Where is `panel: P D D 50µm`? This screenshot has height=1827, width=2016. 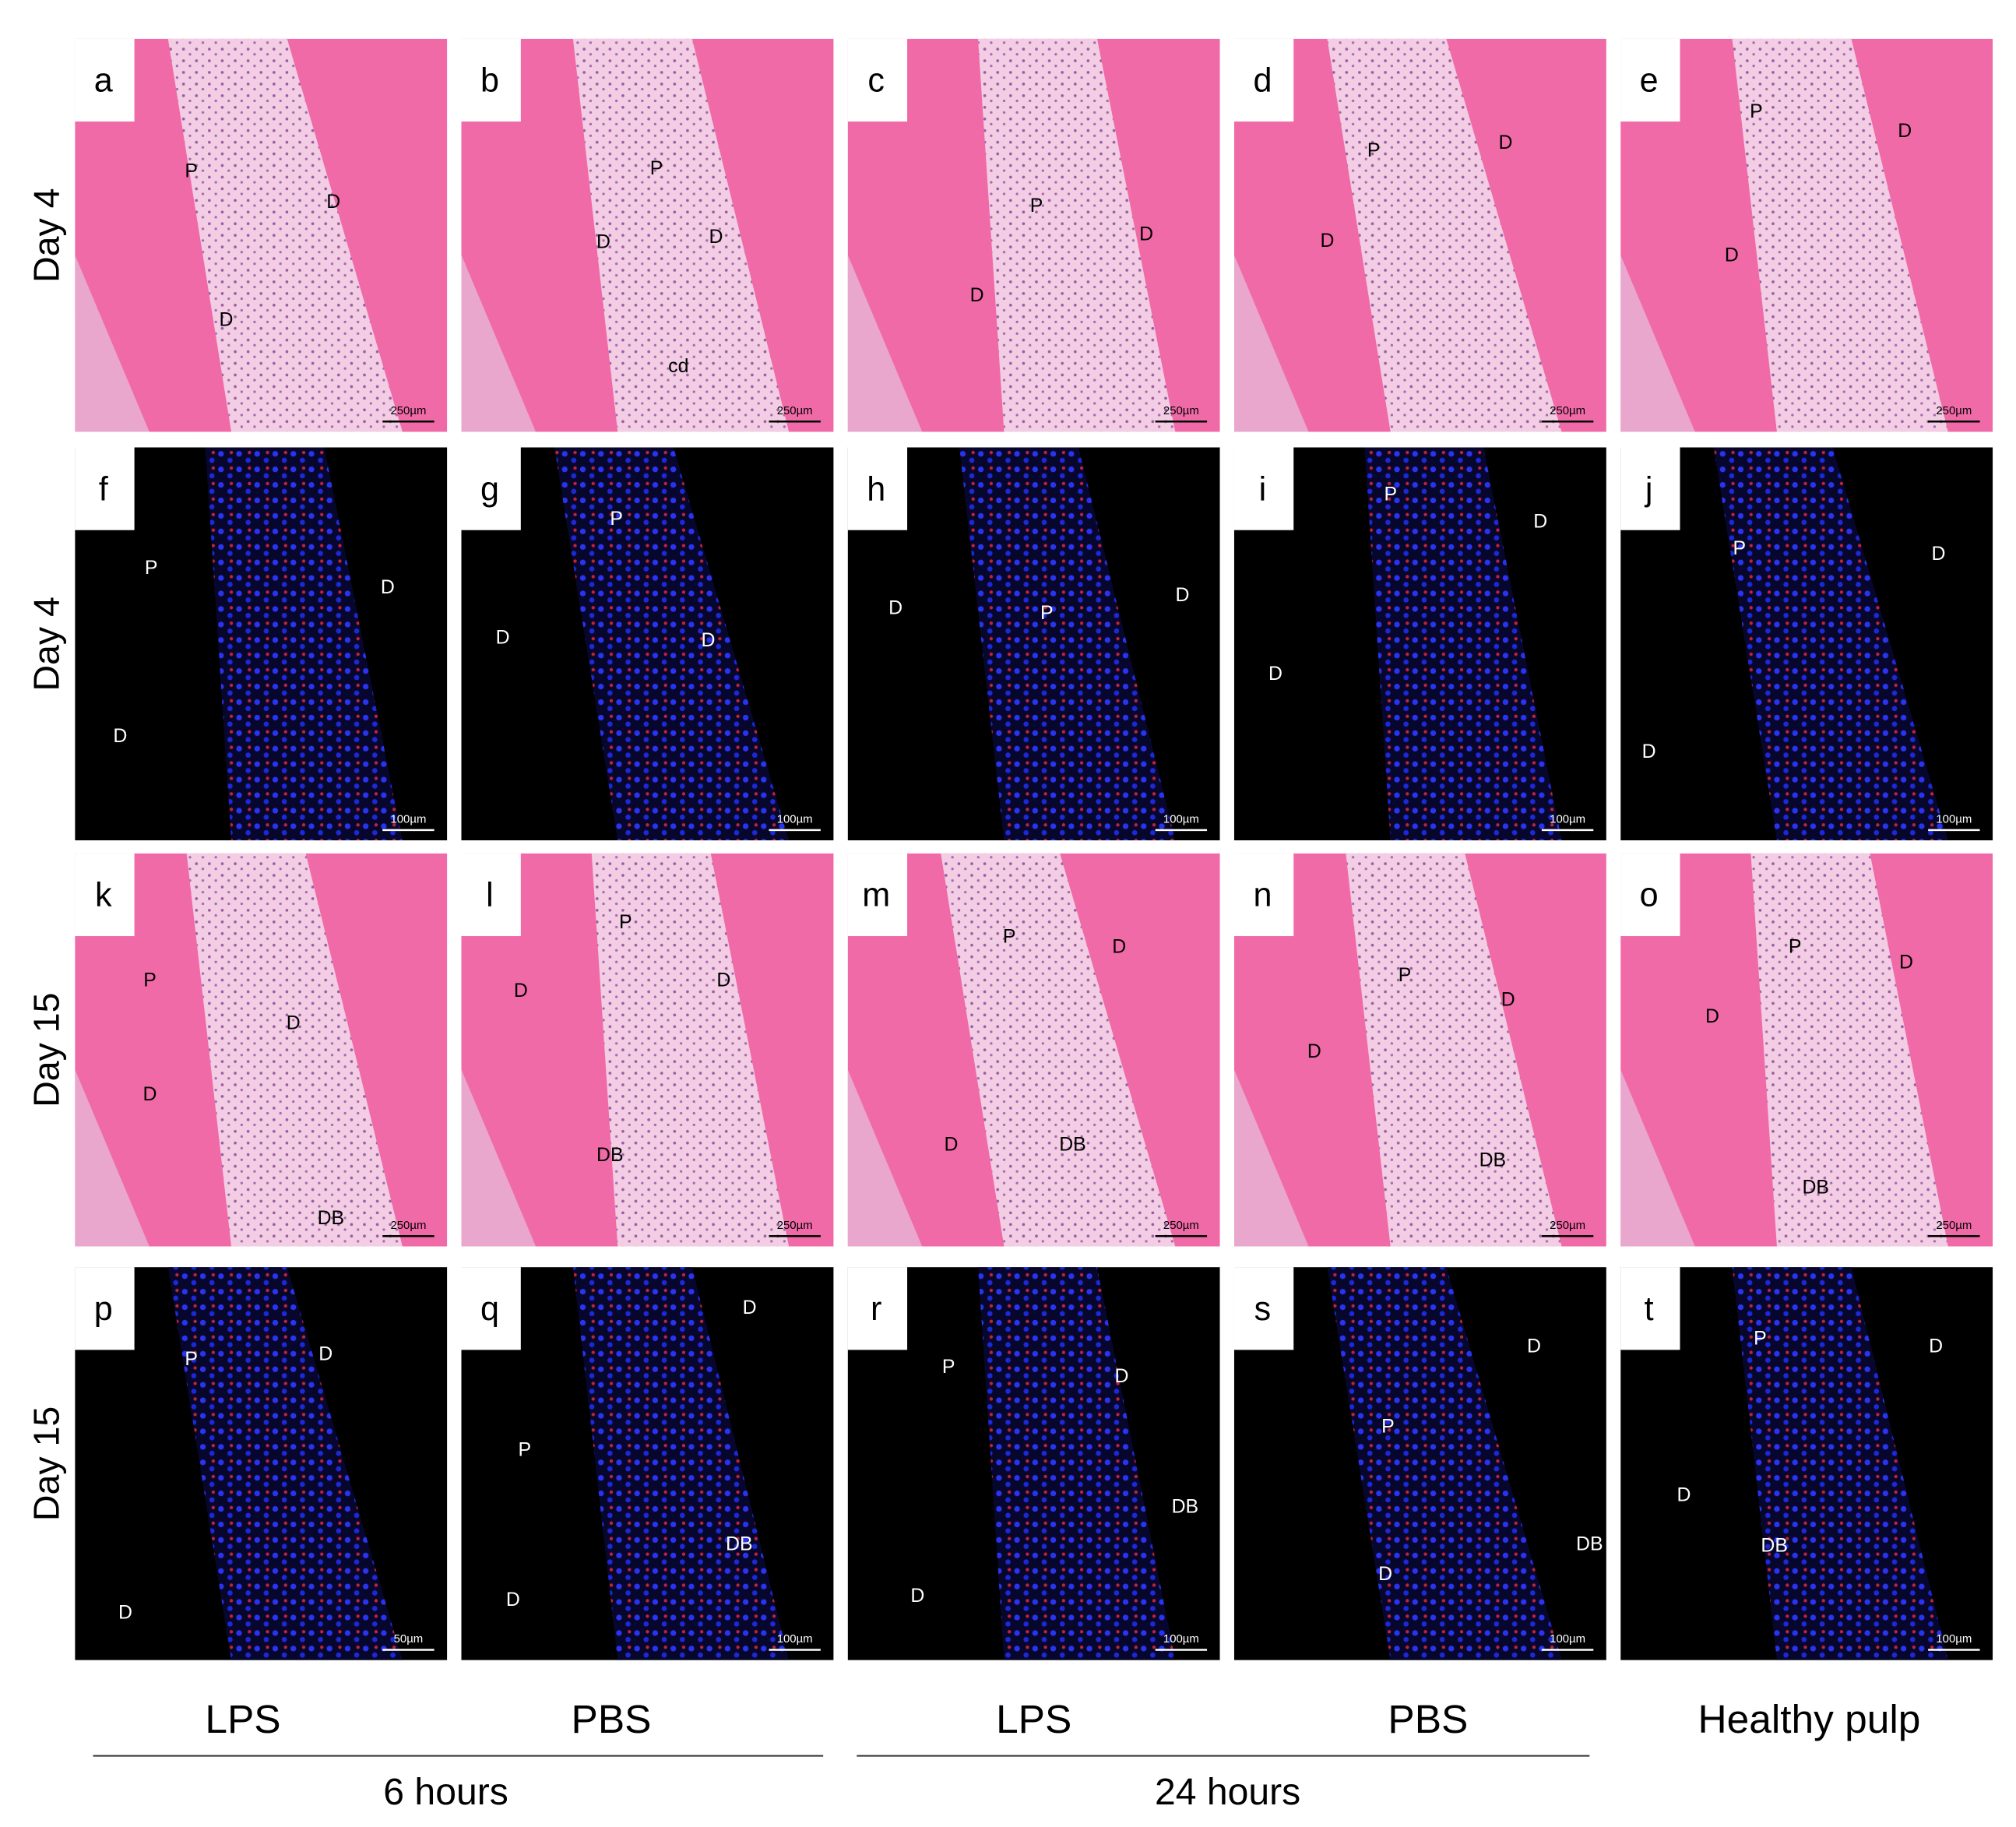
panel: P D D 50µm is located at coordinates (261, 1463).